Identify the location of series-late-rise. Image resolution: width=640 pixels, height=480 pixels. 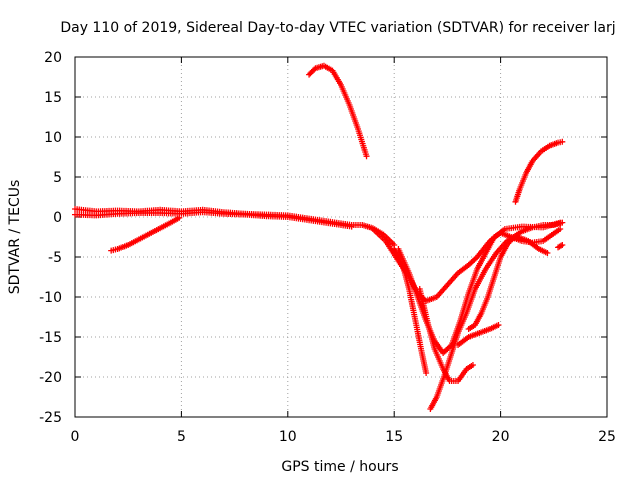
(539, 171).